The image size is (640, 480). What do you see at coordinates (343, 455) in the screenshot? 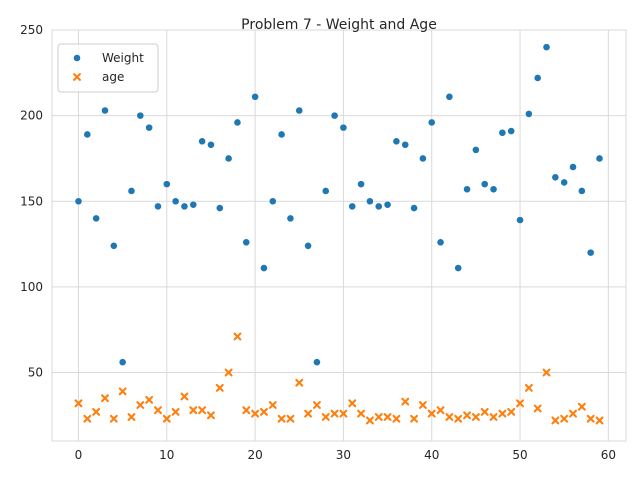
I see `x-tick-label: 30` at bounding box center [343, 455].